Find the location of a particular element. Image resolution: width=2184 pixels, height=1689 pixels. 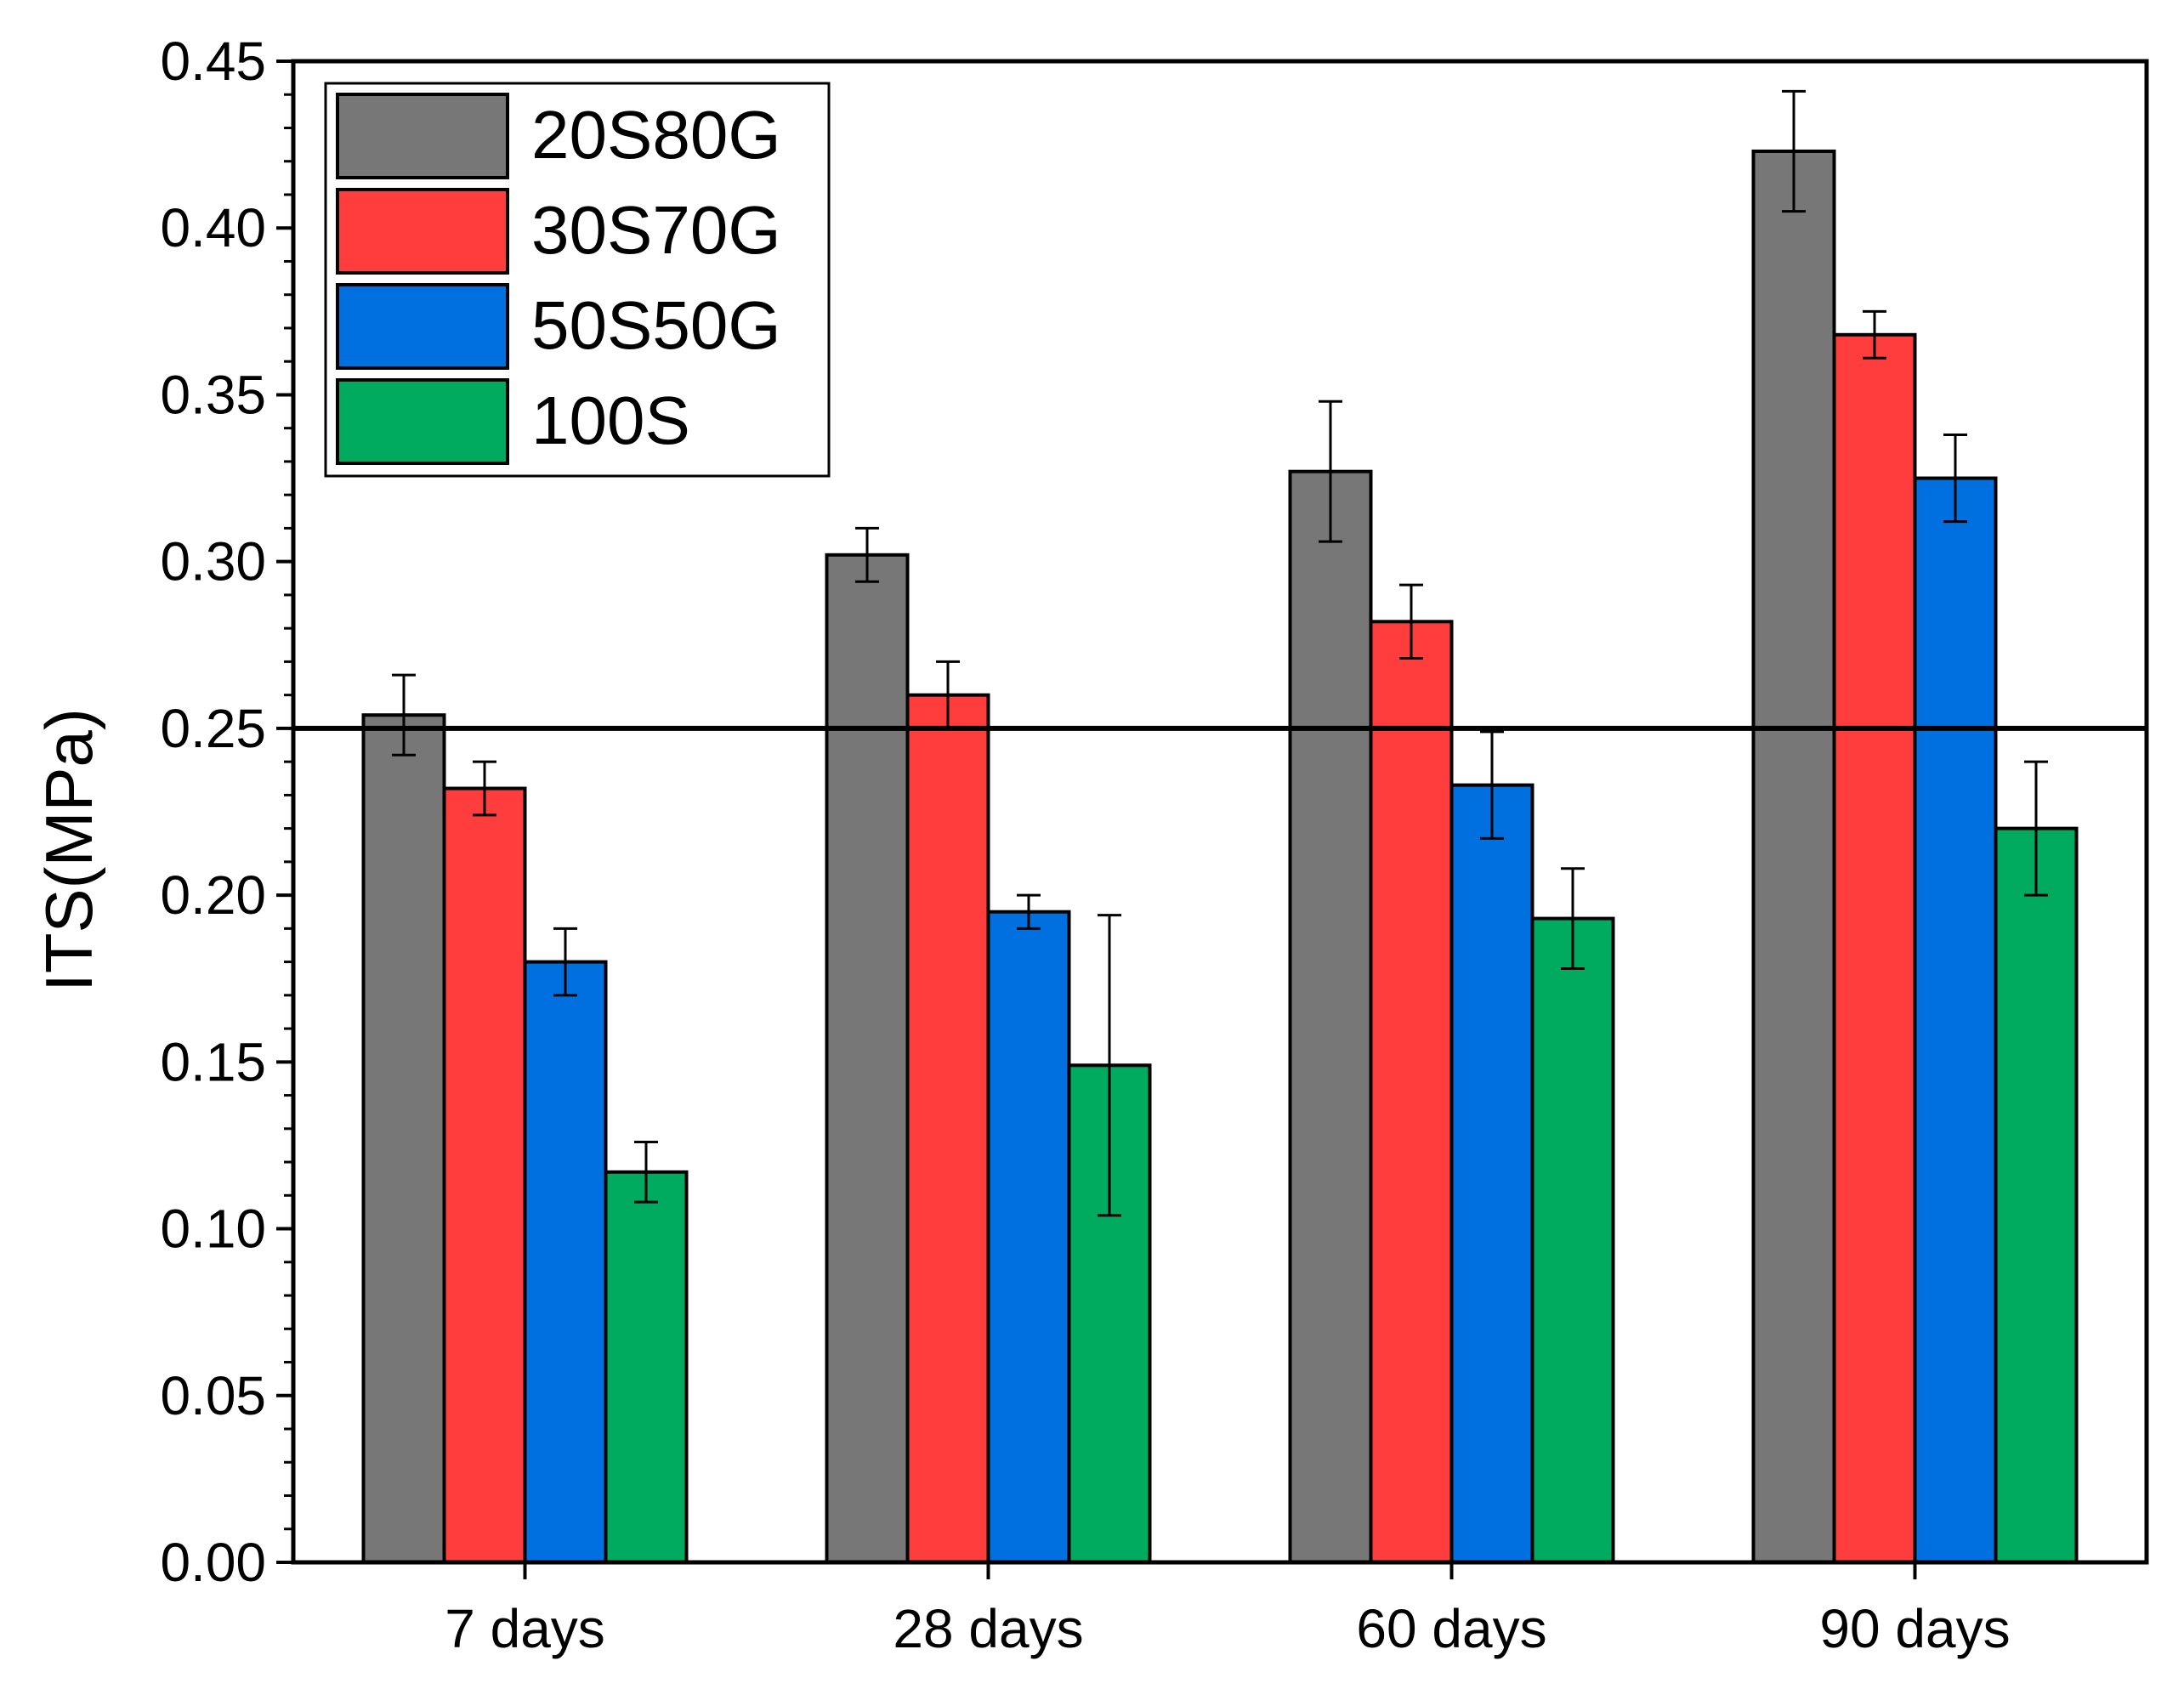

y-tick-label: 0.10 is located at coordinates (213, 1229).